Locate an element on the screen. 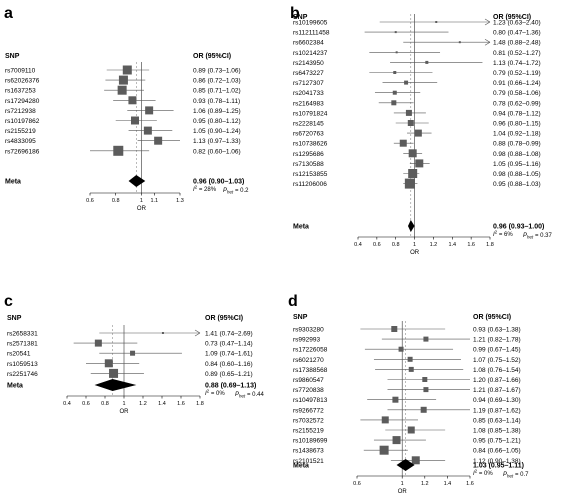  i-squared-stat: I2 = 6% is located at coordinates (503, 234).